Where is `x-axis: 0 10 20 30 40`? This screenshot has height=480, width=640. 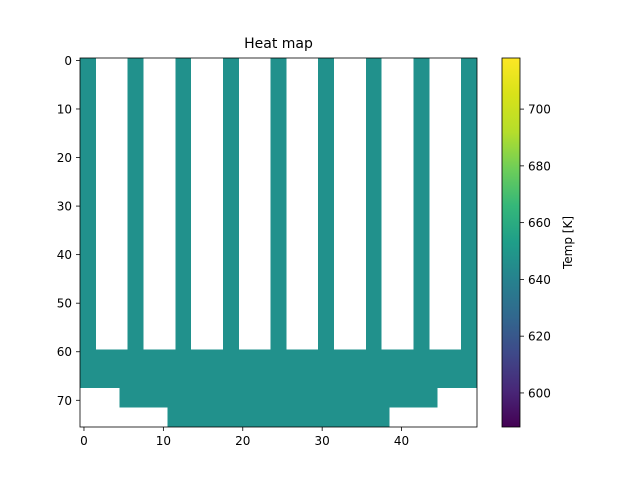
x-axis: 0 10 20 30 40 is located at coordinates (244, 437).